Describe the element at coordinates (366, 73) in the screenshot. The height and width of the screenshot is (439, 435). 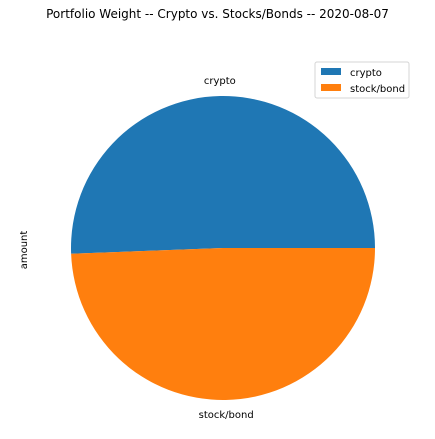
I see `legend-label-crypto: crypto` at that location.